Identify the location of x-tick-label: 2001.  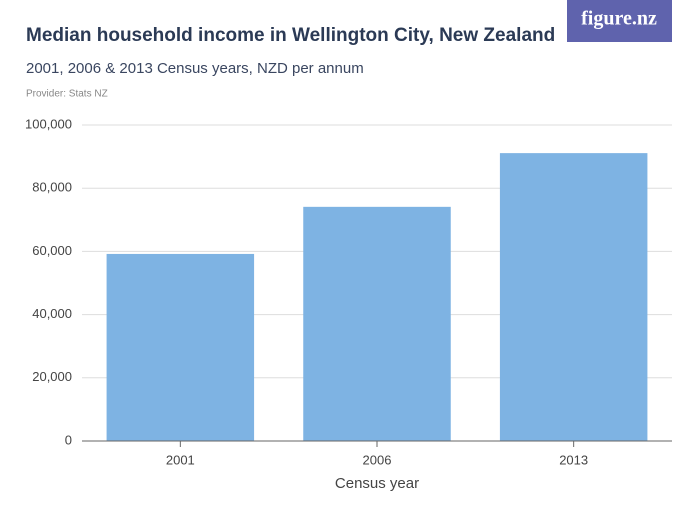
(180, 459).